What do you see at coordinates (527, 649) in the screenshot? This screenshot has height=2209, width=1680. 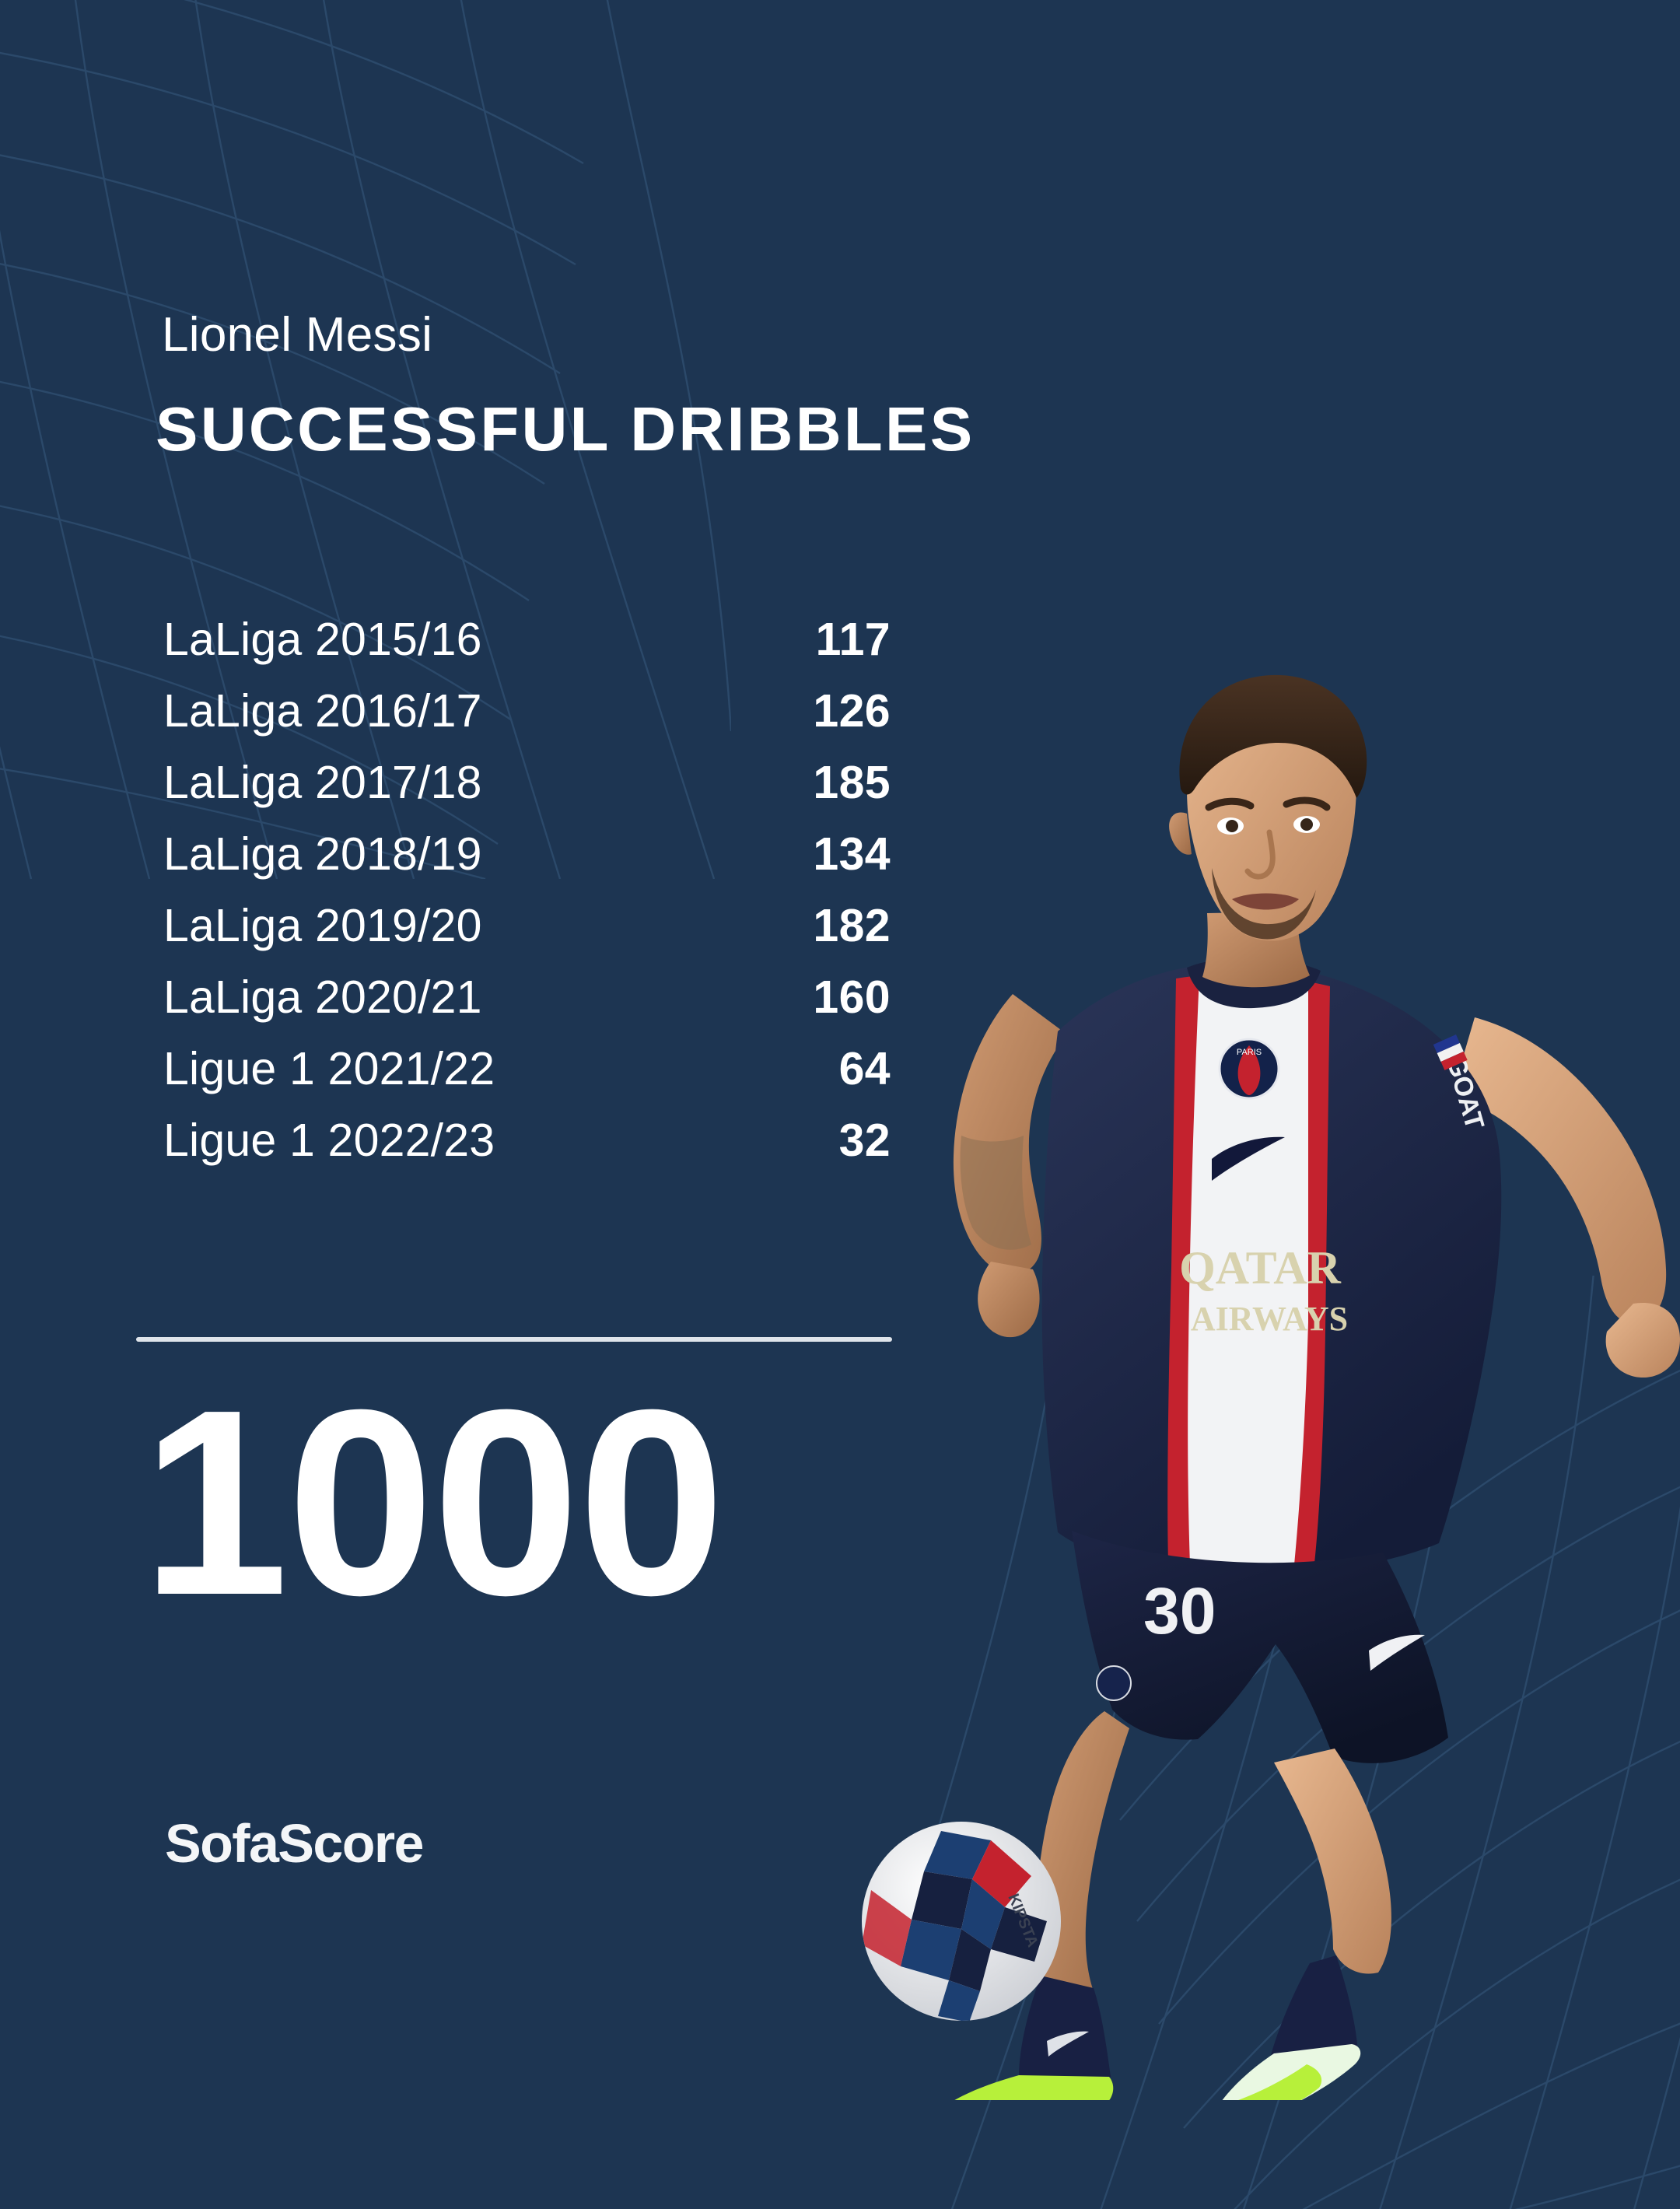 I see `table-row: LaLiga 2015/16 117` at bounding box center [527, 649].